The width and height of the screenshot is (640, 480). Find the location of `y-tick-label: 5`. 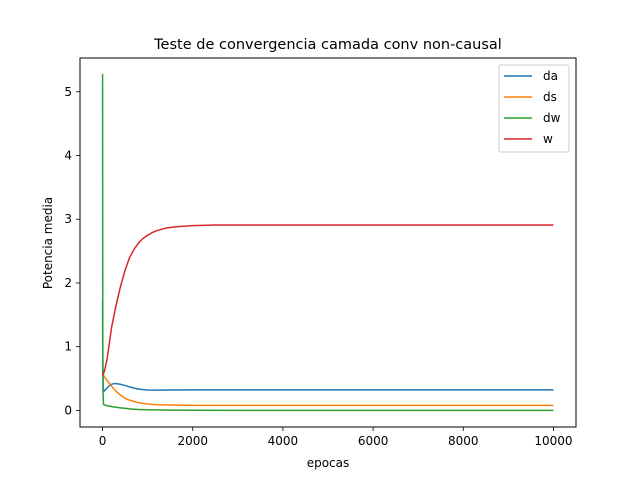

y-tick-label: 5 is located at coordinates (68, 92).